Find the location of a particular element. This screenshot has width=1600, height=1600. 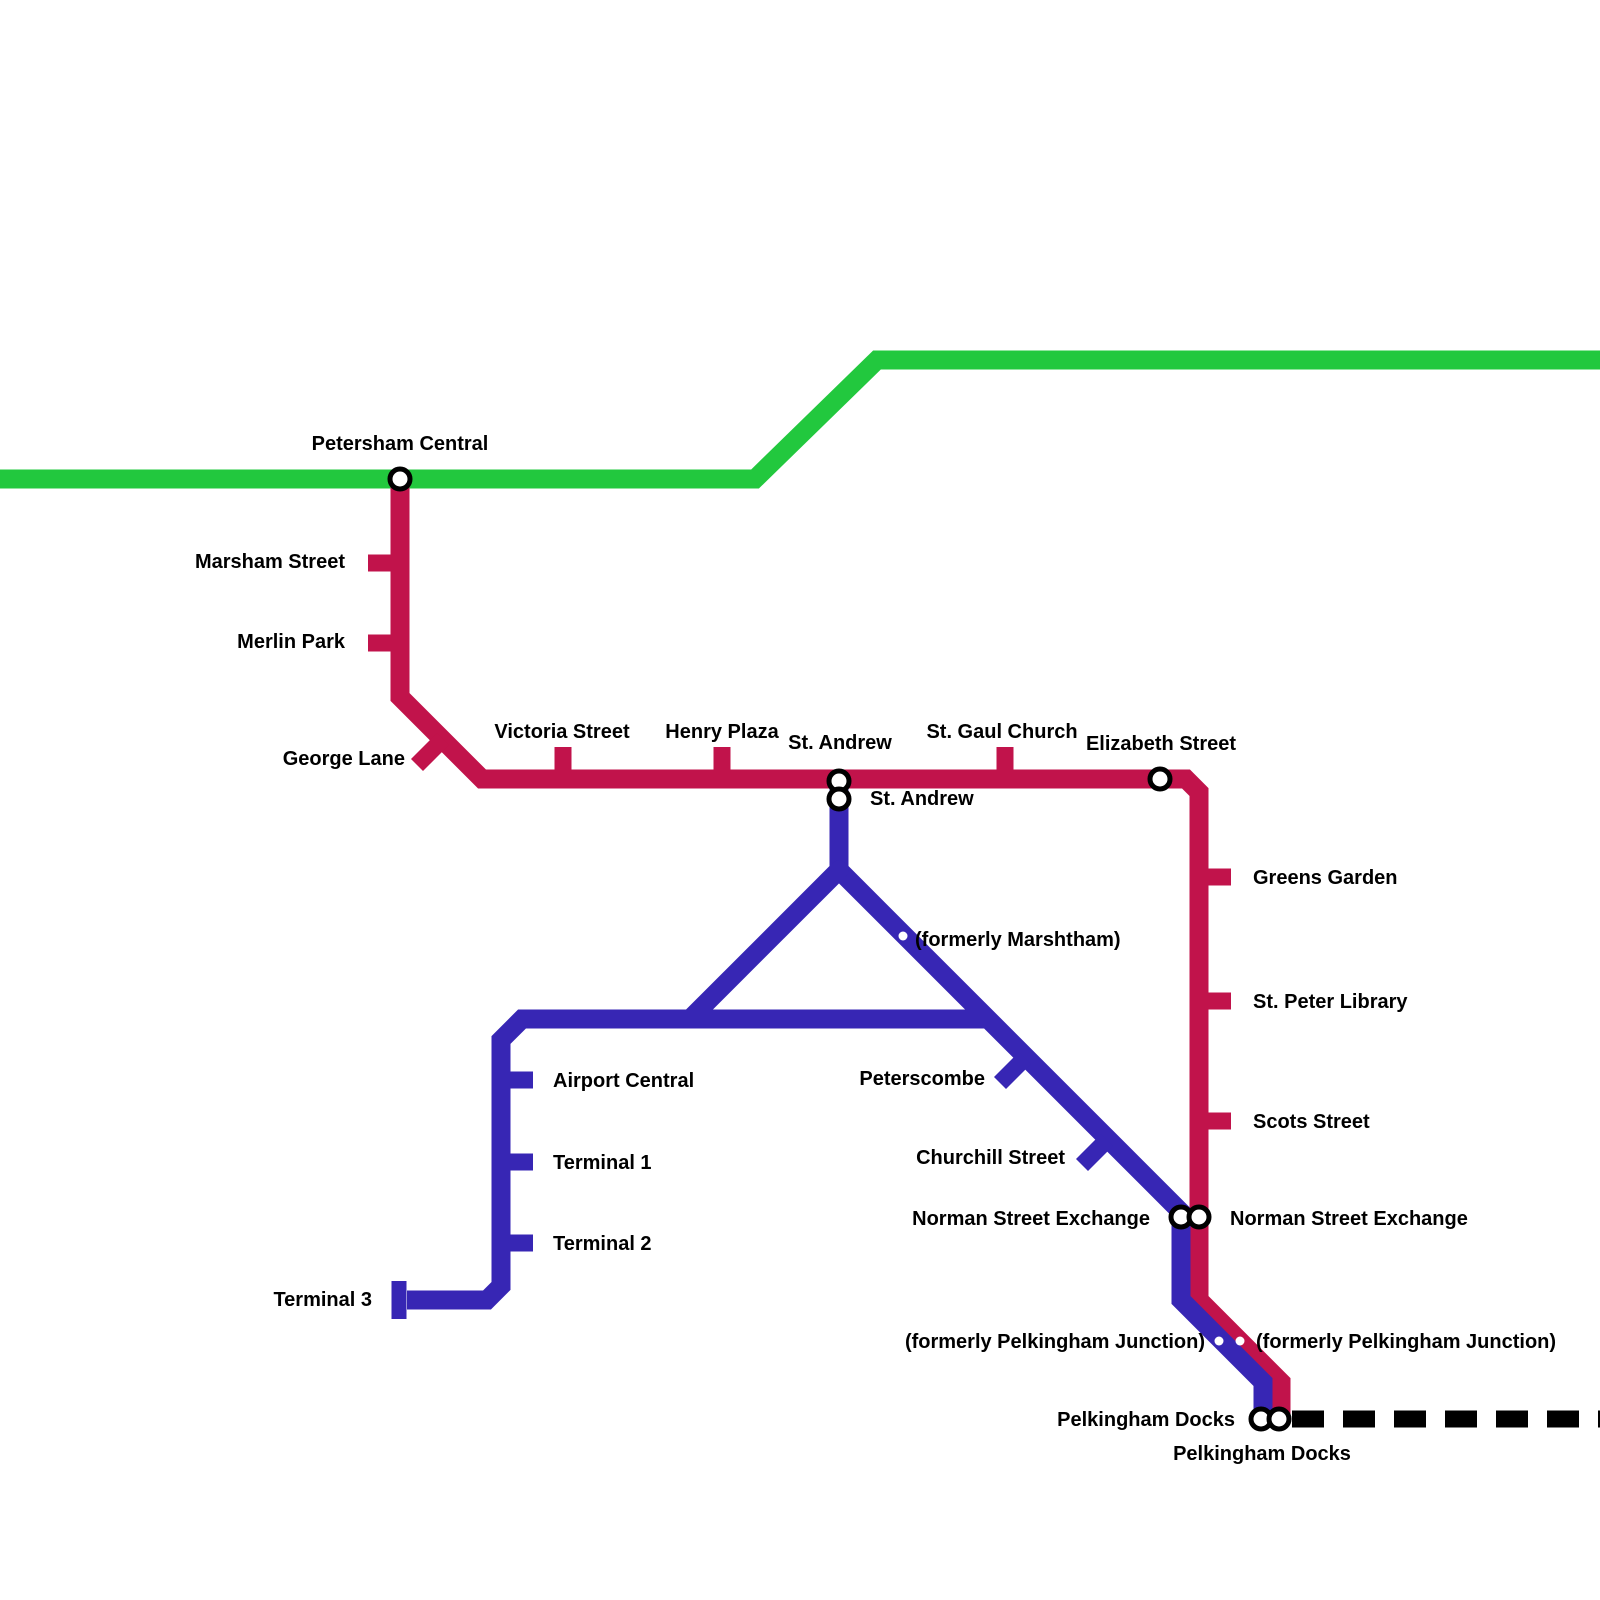

interchange-marker-pelkingham-docks is located at coordinates (1279, 1419).